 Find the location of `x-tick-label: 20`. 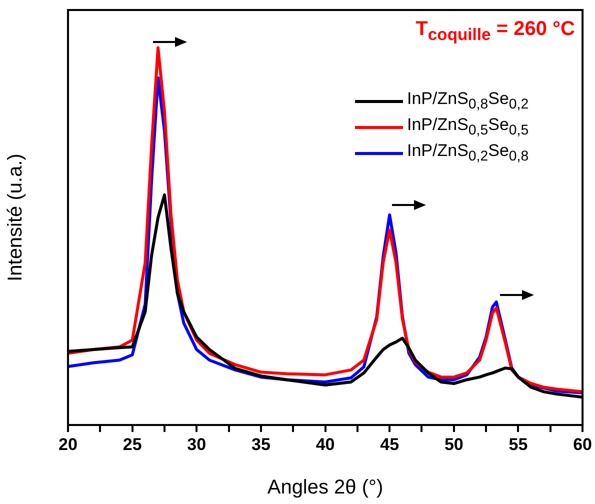

x-tick-label: 20 is located at coordinates (68, 444).